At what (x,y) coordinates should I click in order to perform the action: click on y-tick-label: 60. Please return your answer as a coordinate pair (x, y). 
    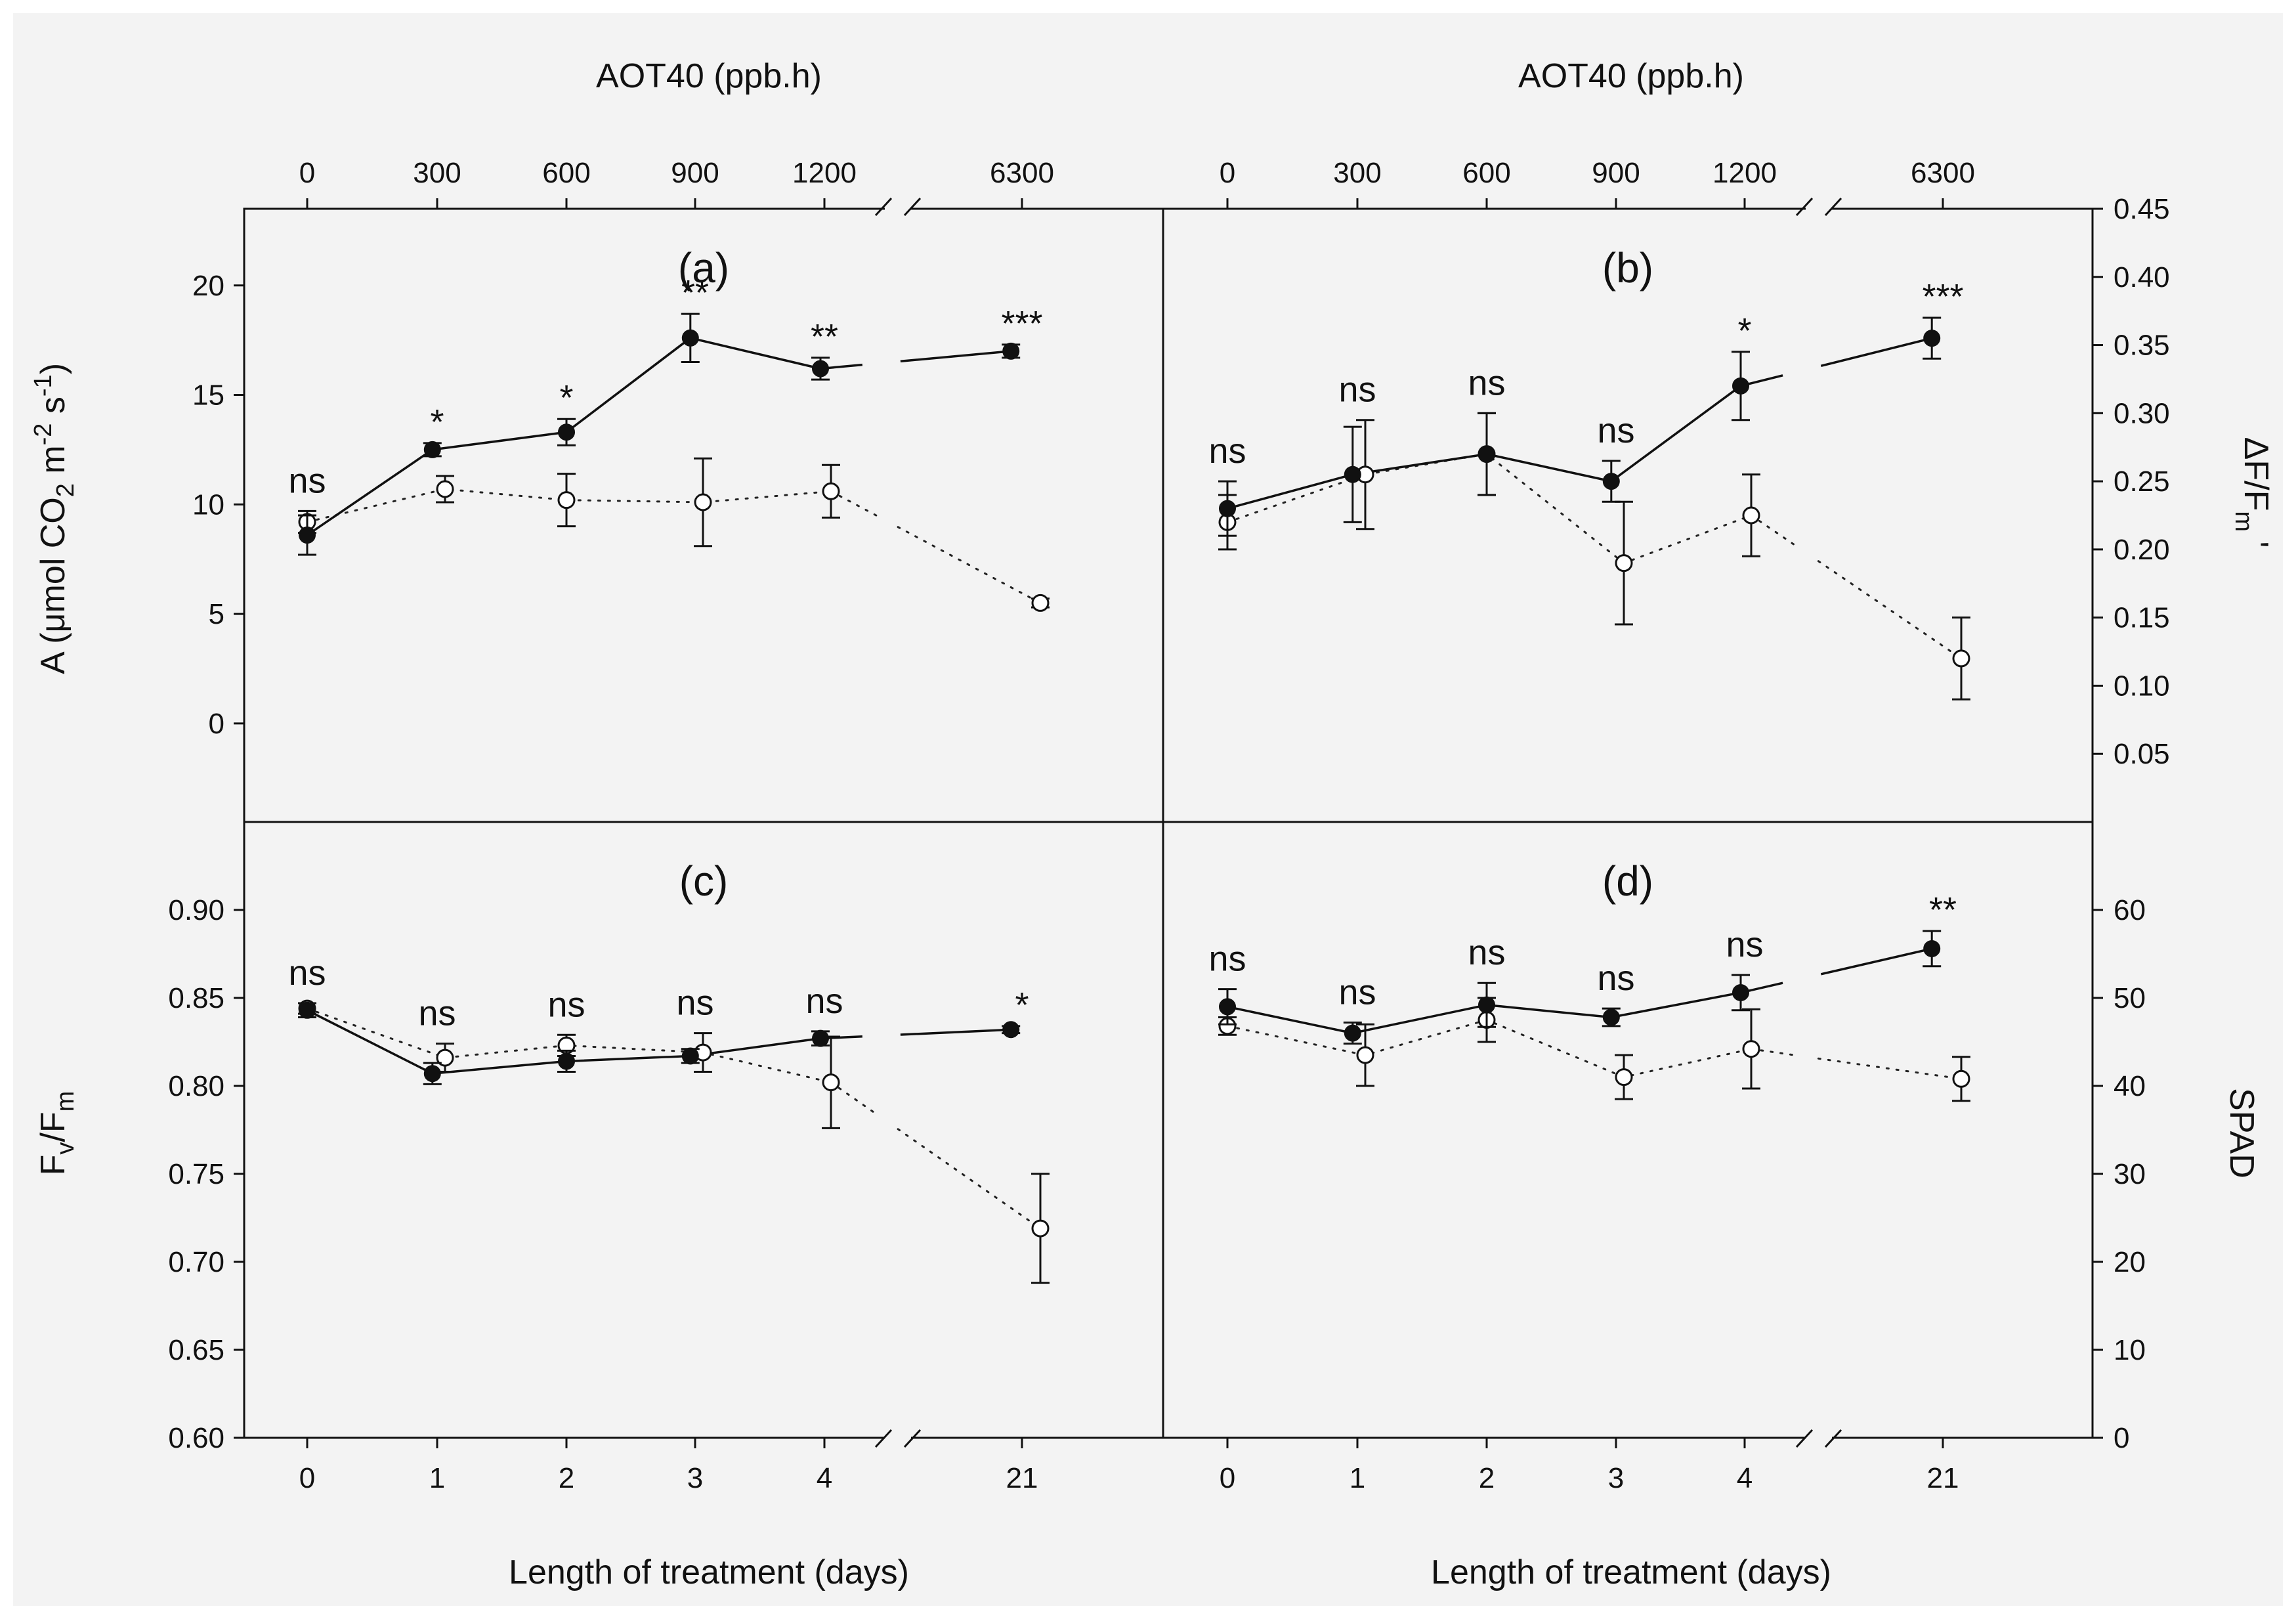
    Looking at the image, I should click on (2130, 910).